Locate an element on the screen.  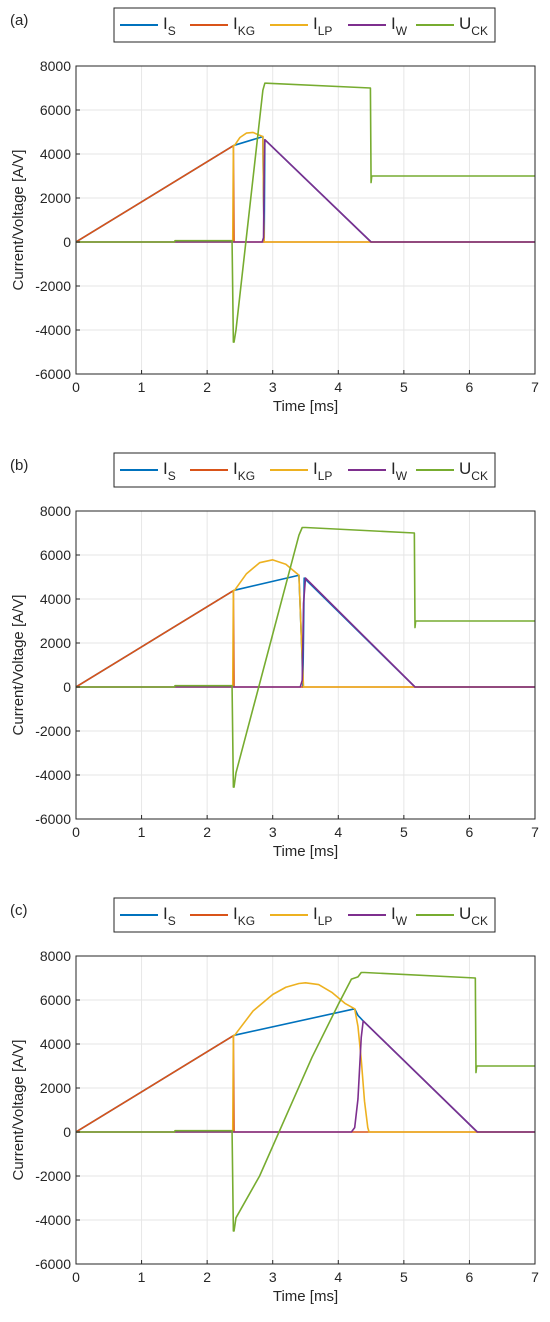
panel-label: (c) is located at coordinates (19, 910).